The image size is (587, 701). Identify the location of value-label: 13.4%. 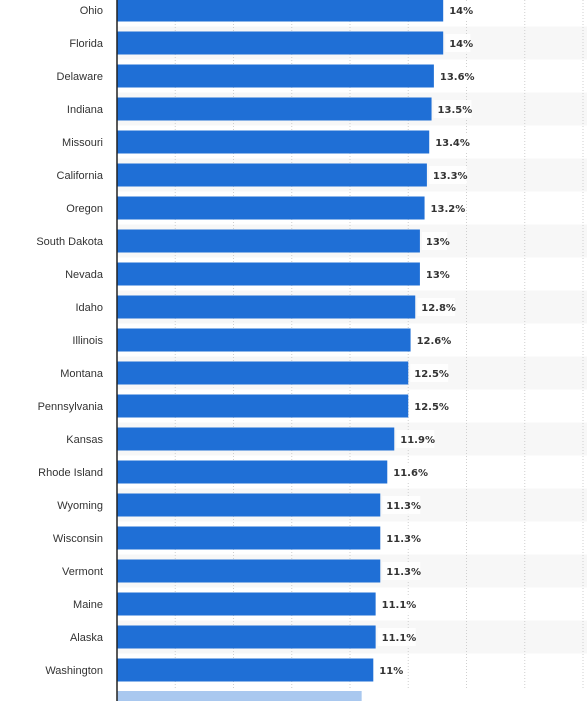
(452, 143).